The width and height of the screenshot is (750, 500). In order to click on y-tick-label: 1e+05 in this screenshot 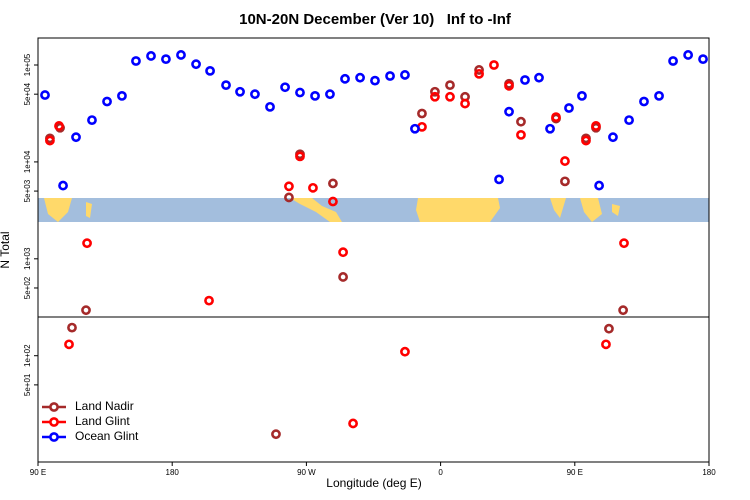, I will do `click(27, 64)`.